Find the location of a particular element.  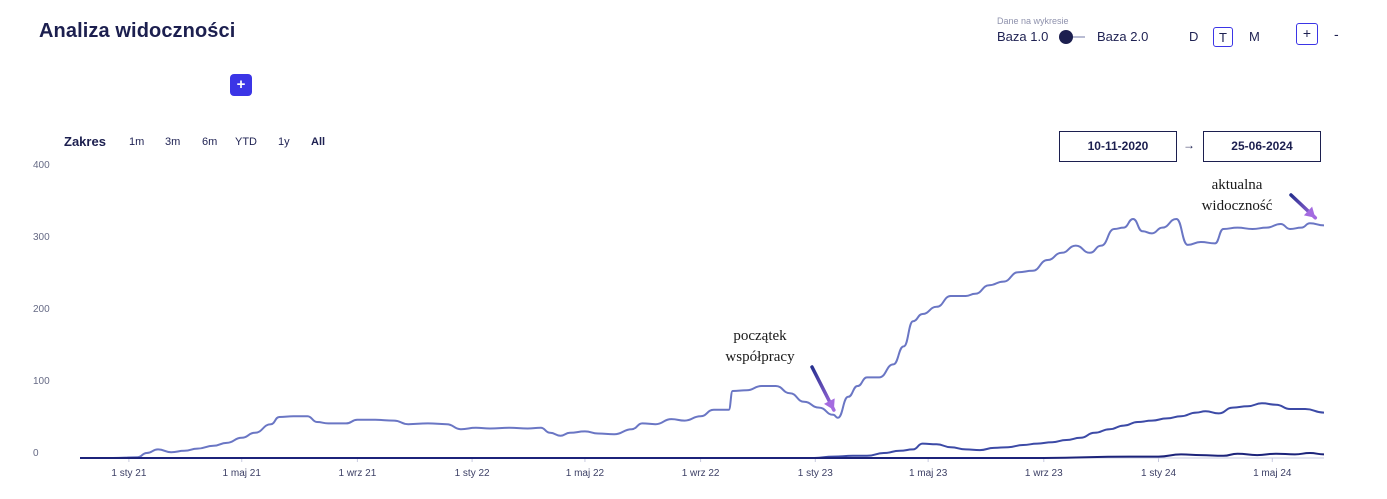

annotation-text: początek is located at coordinates (760, 336).